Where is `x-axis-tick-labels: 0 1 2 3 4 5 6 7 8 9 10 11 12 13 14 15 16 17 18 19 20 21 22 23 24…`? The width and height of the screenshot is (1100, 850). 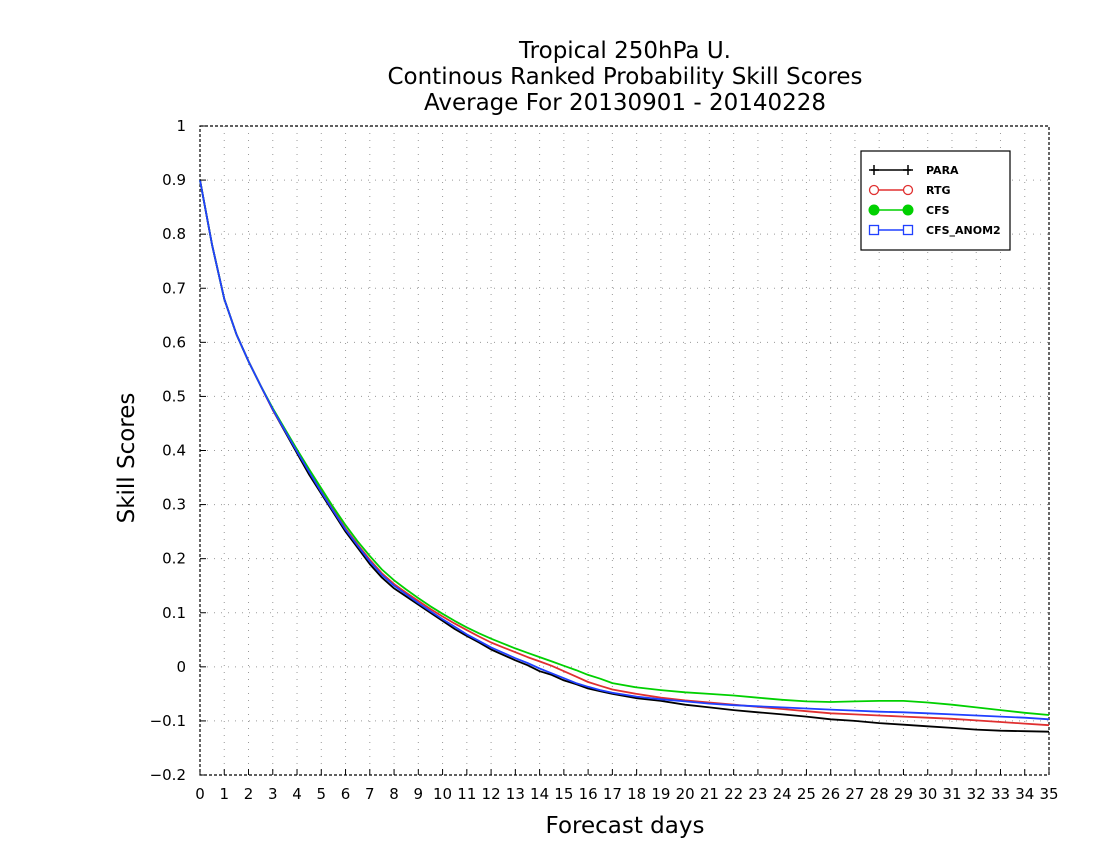 x-axis-tick-labels: 0 1 2 3 4 5 6 7 8 9 10 11 12 13 14 15 16 17 18 19 20 21 22 23 24… is located at coordinates (626, 794).